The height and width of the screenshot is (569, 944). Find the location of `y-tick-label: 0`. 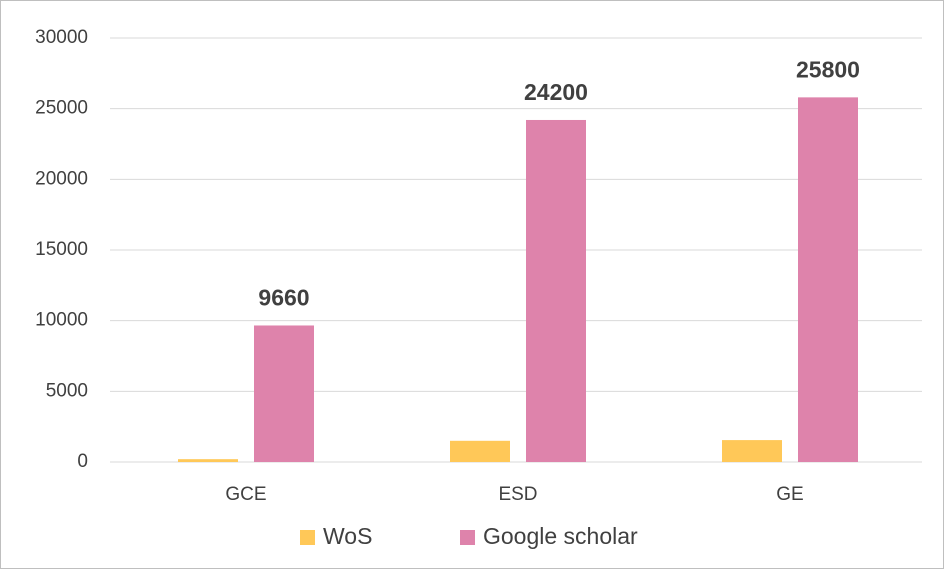

y-tick-label: 0 is located at coordinates (82, 461).